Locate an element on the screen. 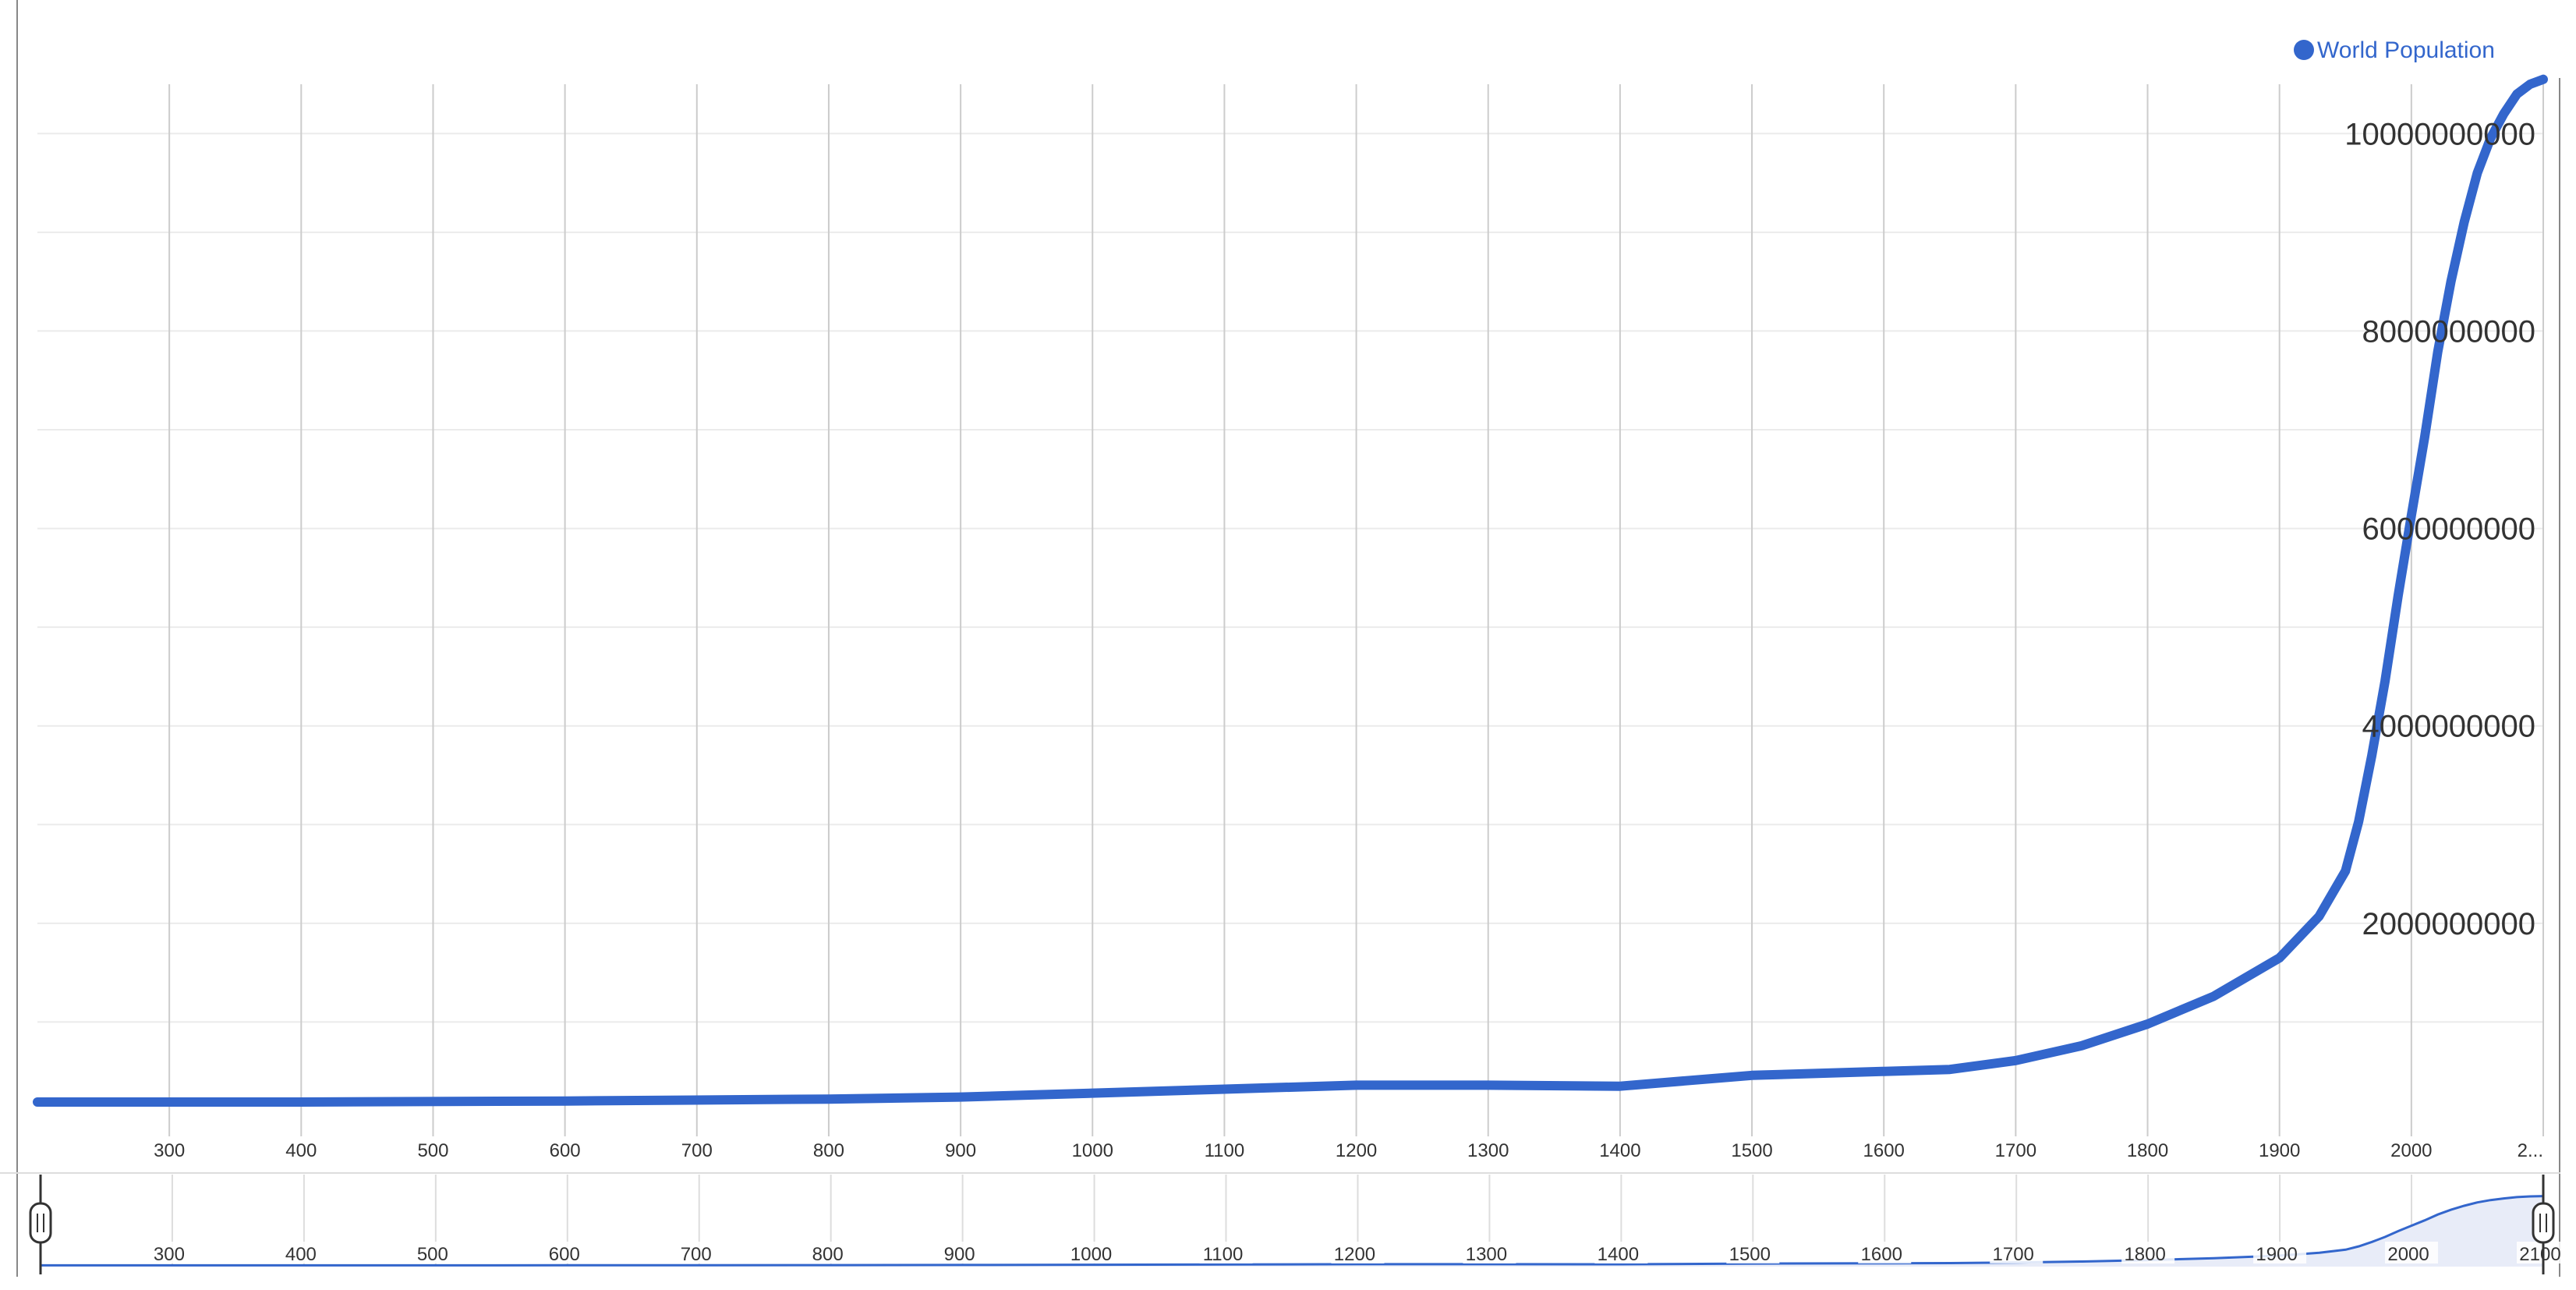  navigator-tick-label: 700 is located at coordinates (696, 1254).